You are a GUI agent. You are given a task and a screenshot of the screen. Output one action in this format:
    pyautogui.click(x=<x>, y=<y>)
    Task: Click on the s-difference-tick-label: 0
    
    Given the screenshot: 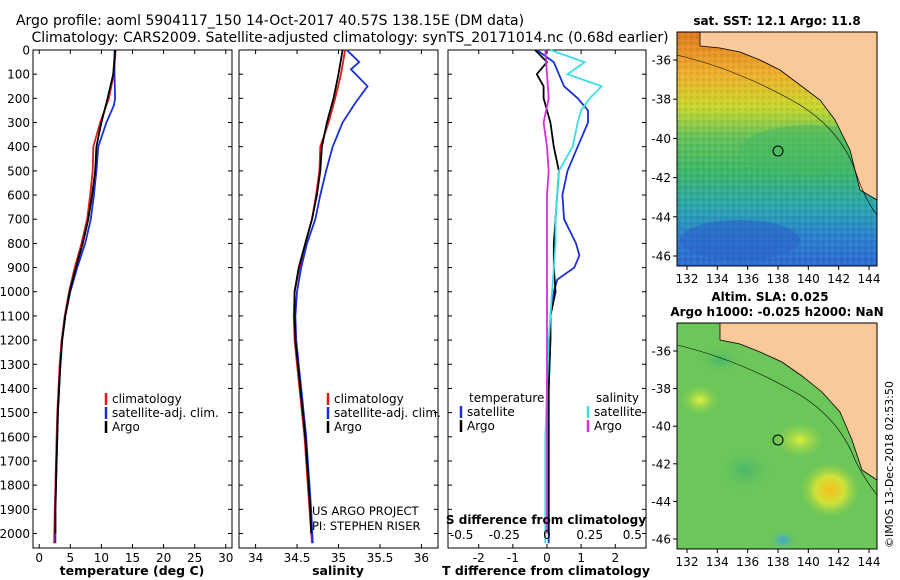 What is the action you would take?
    pyautogui.click(x=547, y=535)
    